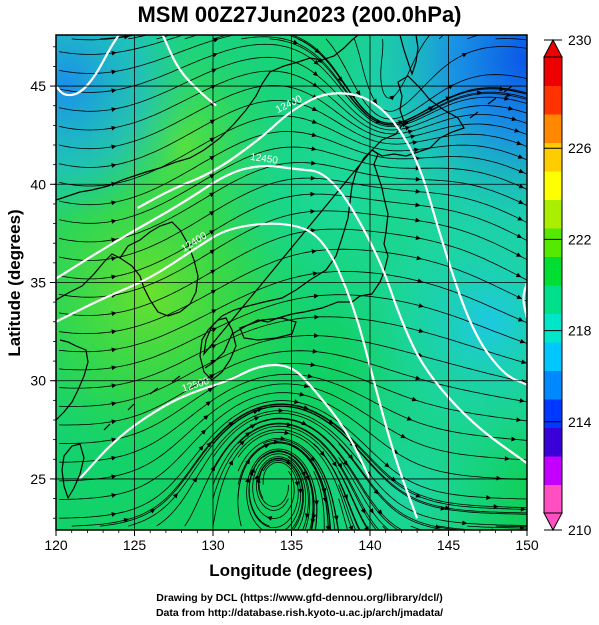 The height and width of the screenshot is (625, 599). What do you see at coordinates (213, 545) in the screenshot?
I see `x-tick-label: 130` at bounding box center [213, 545].